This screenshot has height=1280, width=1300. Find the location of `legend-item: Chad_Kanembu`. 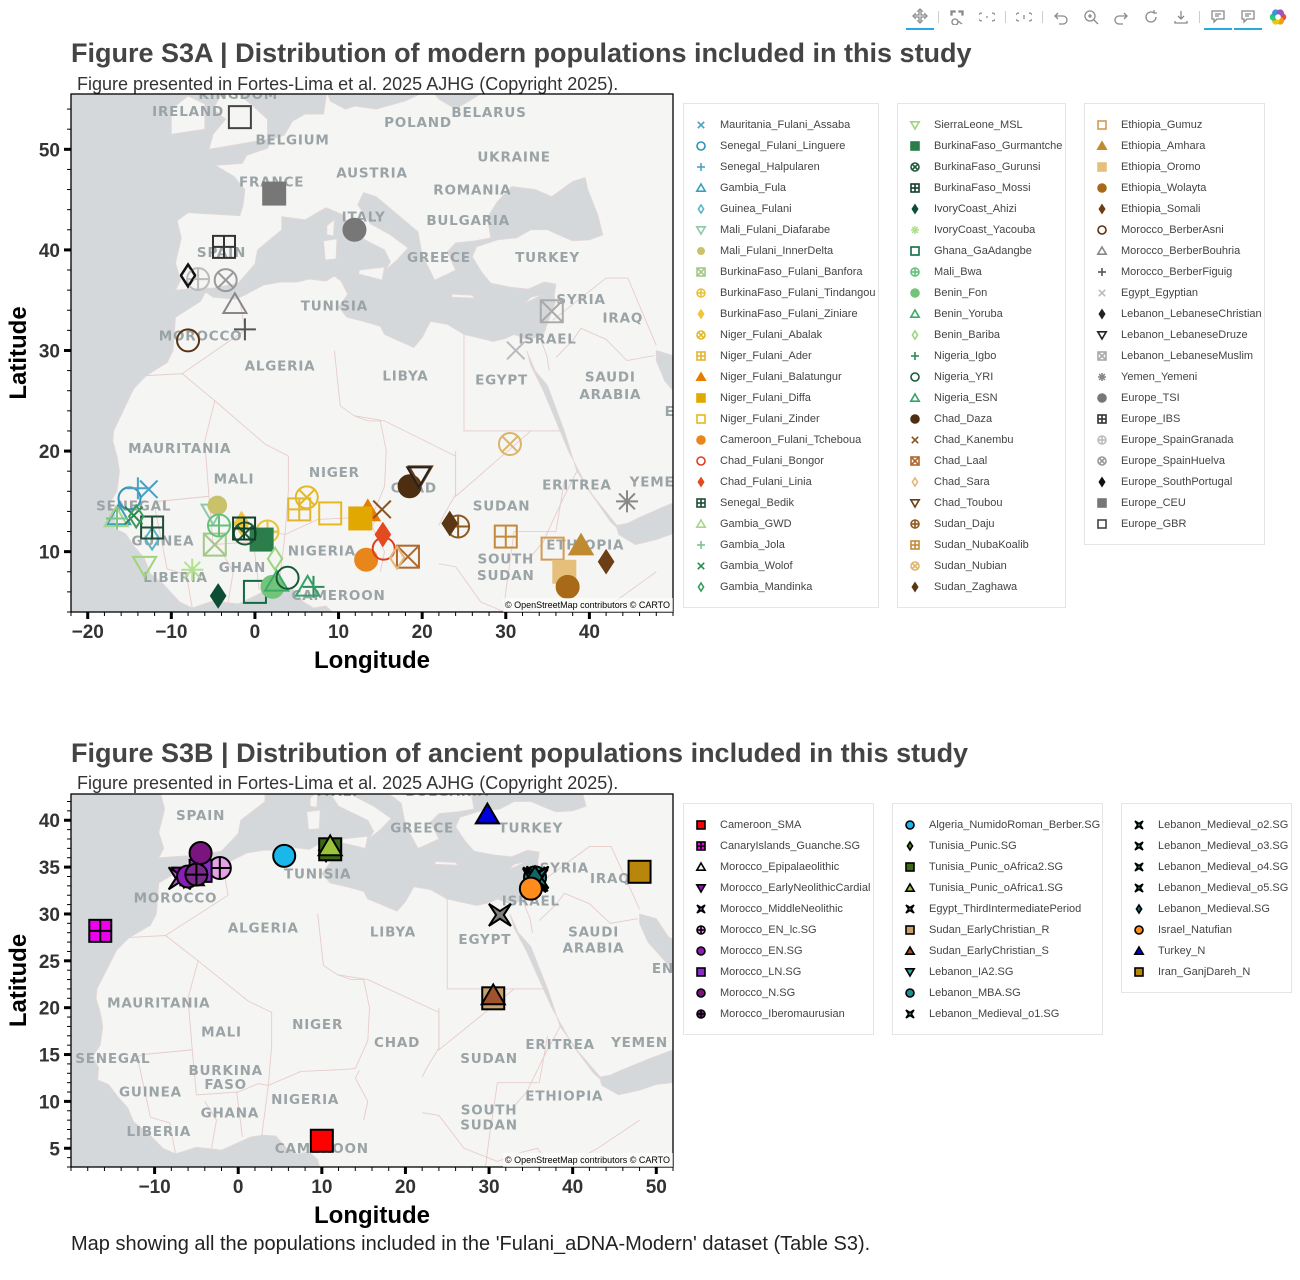

legend-item: Chad_Kanembu is located at coordinates (961, 439).